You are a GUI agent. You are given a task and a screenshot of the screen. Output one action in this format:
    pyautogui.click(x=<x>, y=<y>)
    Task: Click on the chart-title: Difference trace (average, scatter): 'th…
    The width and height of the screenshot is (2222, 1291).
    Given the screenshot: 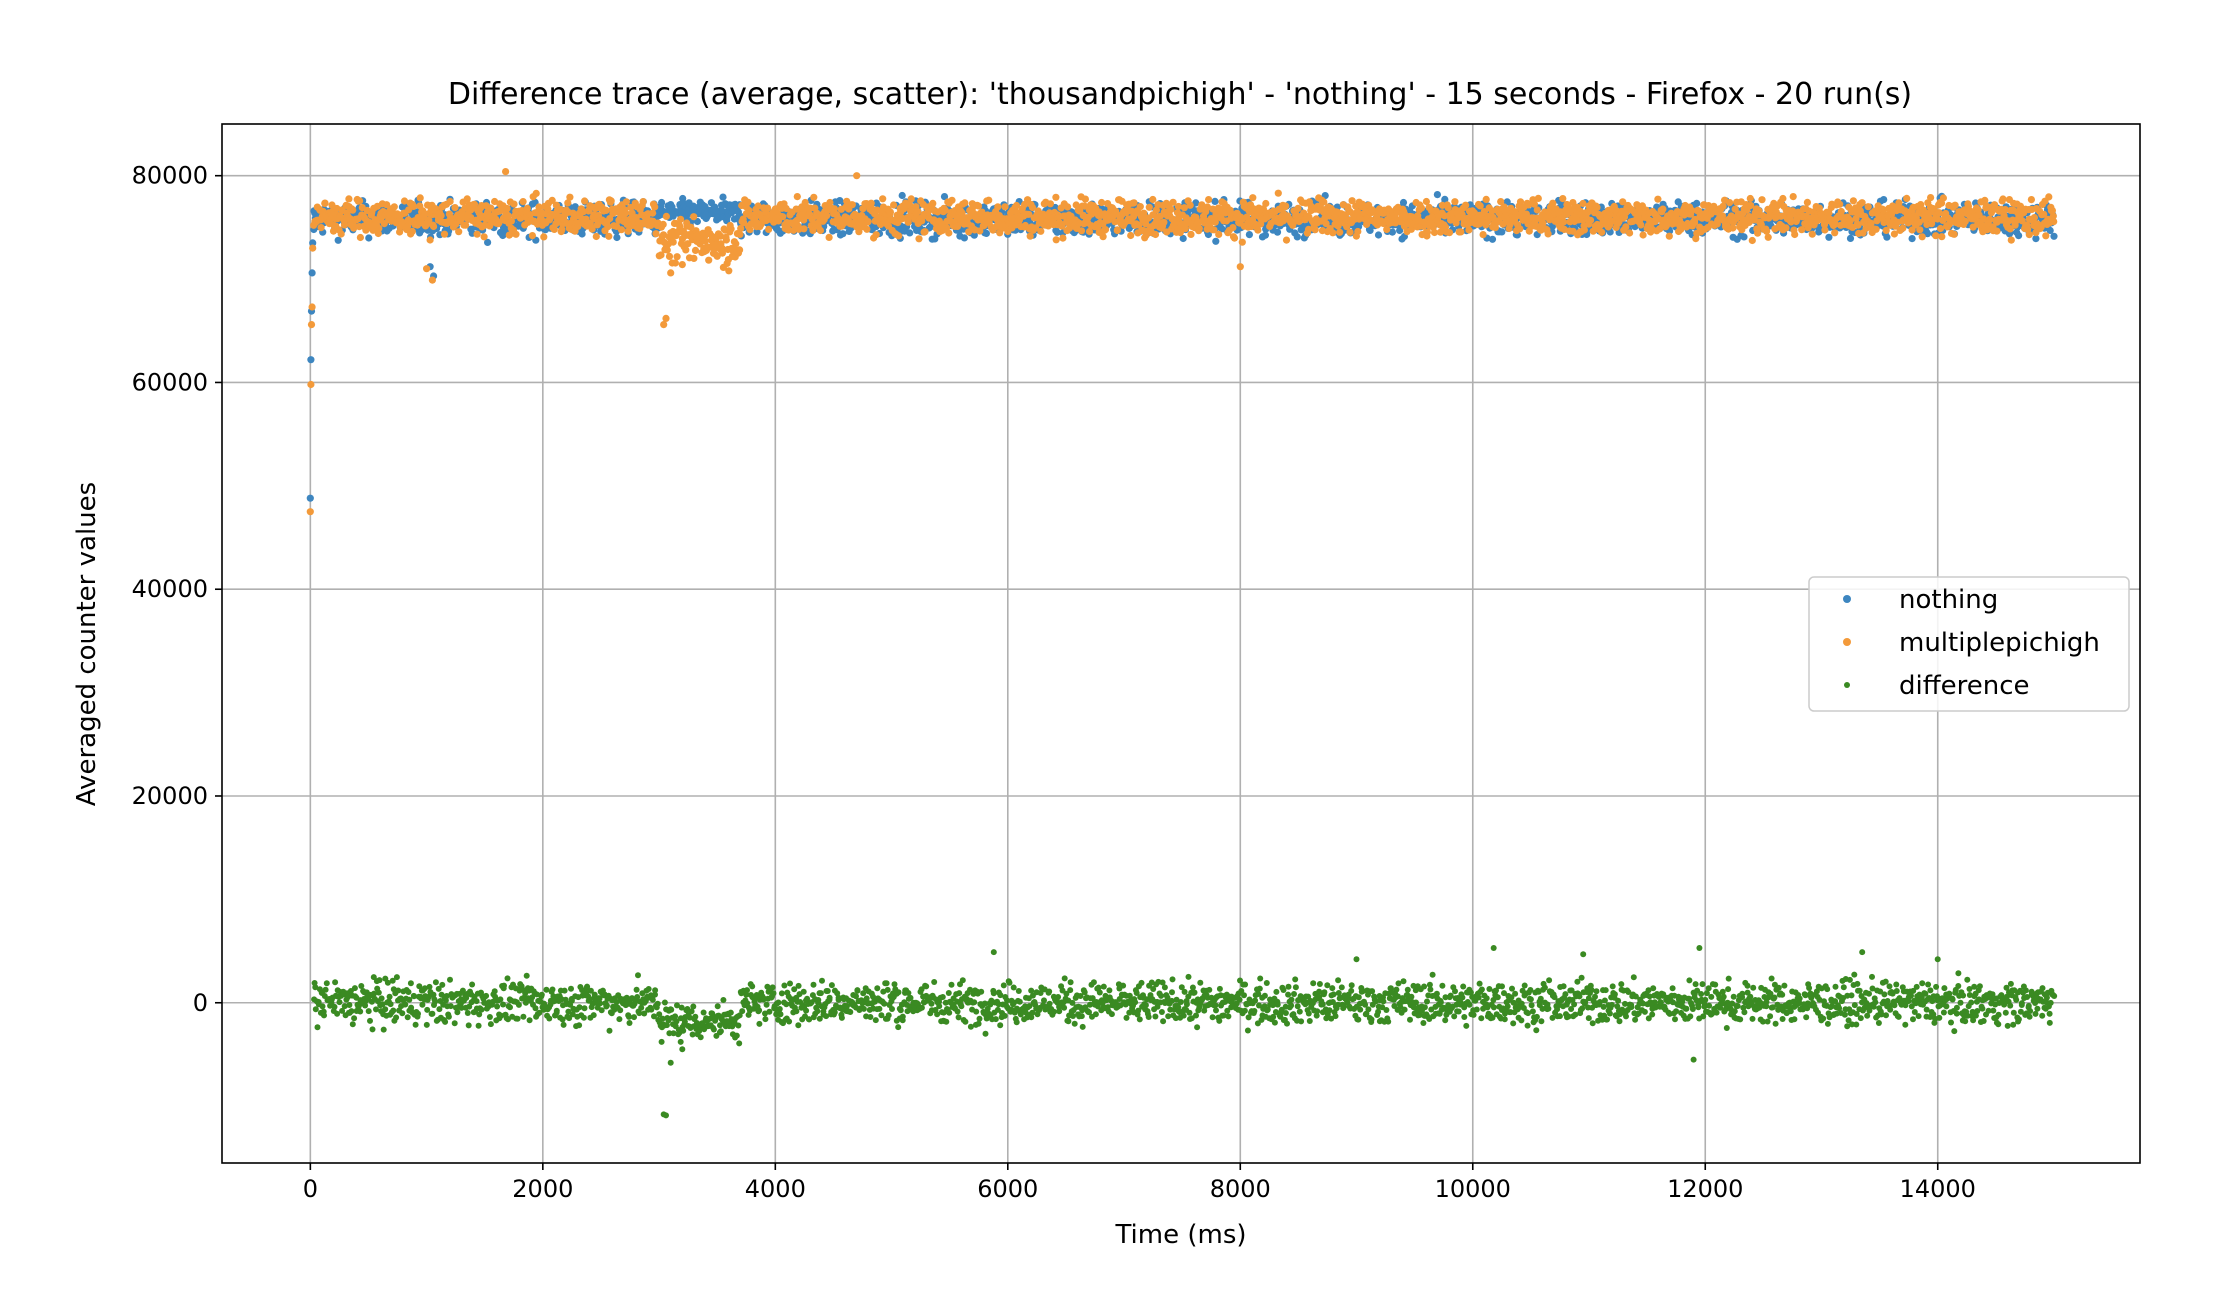 What is the action you would take?
    pyautogui.click(x=1180, y=94)
    